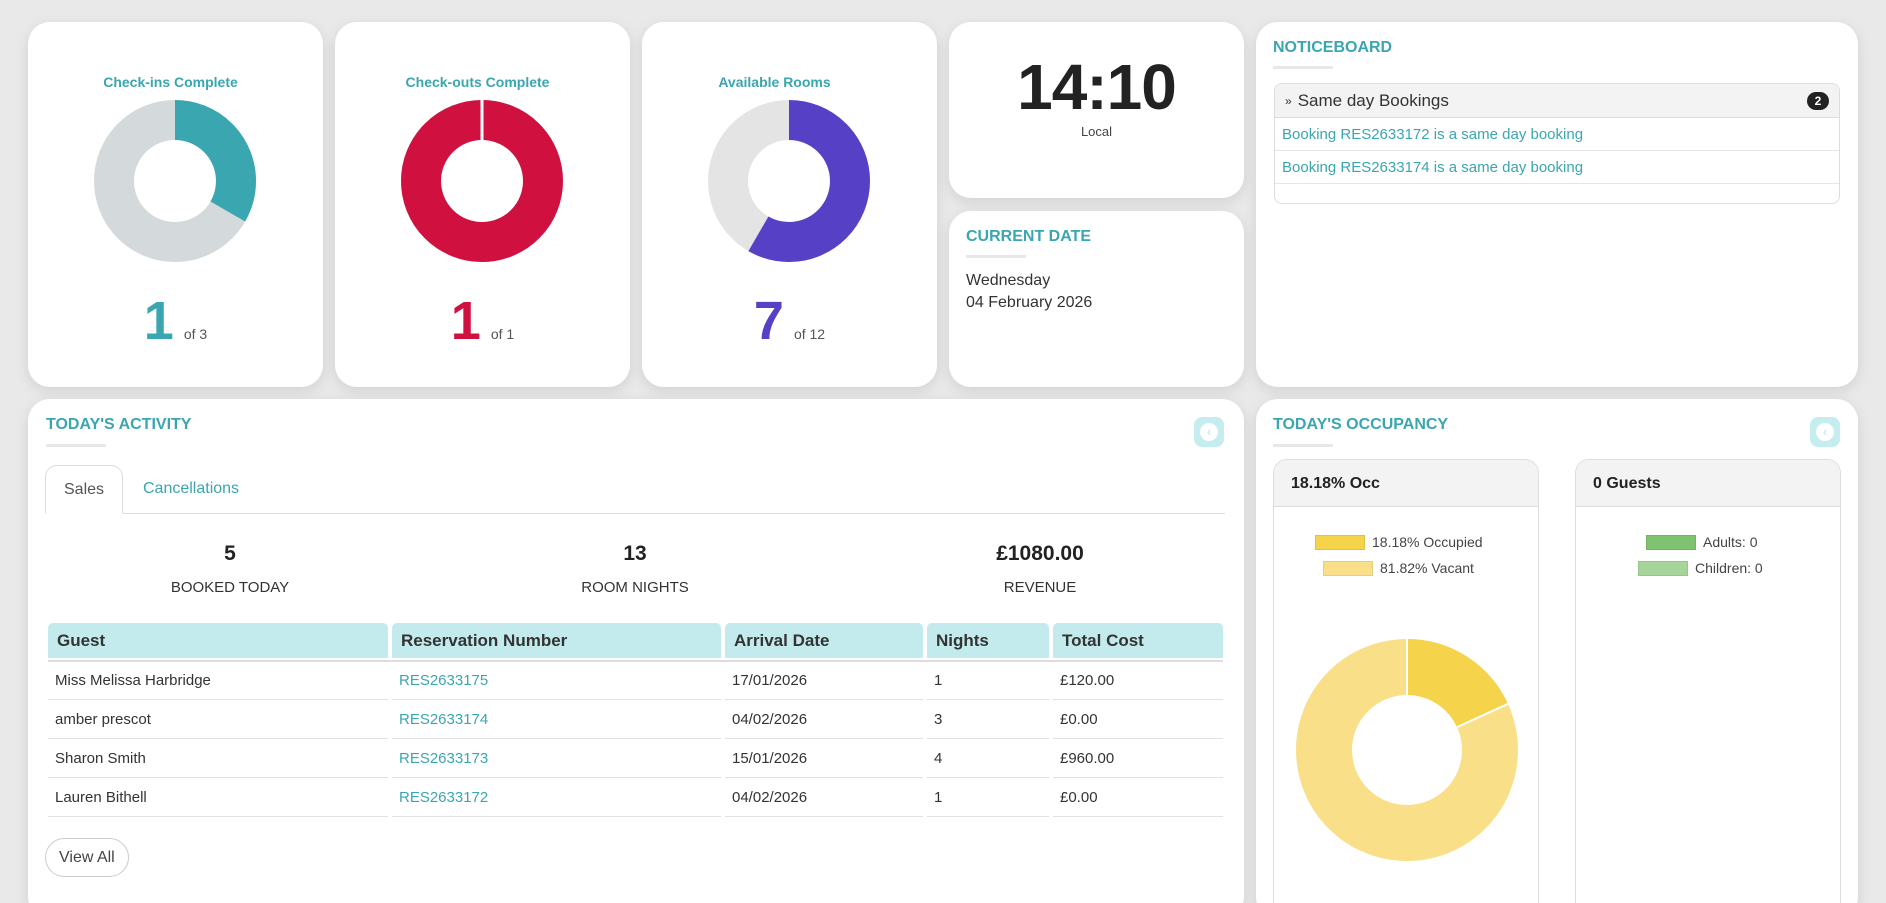 Image resolution: width=1886 pixels, height=903 pixels. Describe the element at coordinates (988, 720) in the screenshot. I see `table-cell-nights: 3` at that location.